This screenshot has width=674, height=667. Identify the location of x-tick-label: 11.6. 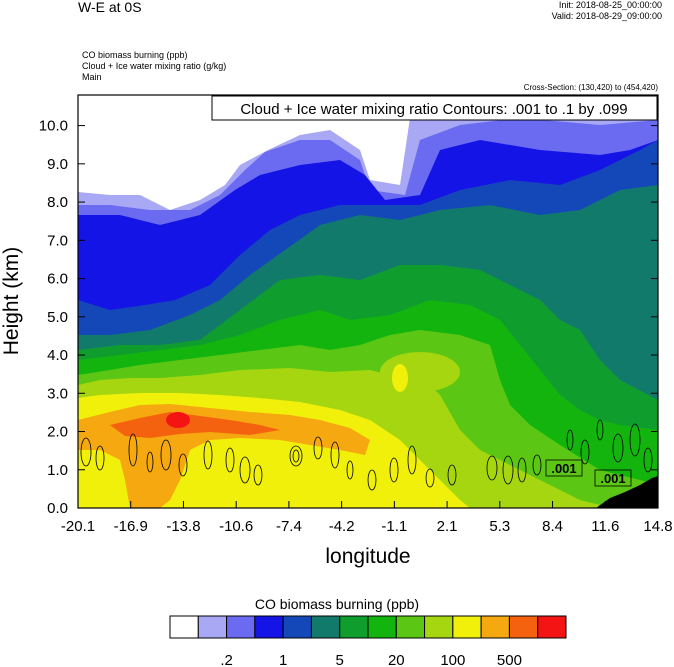
(605, 526).